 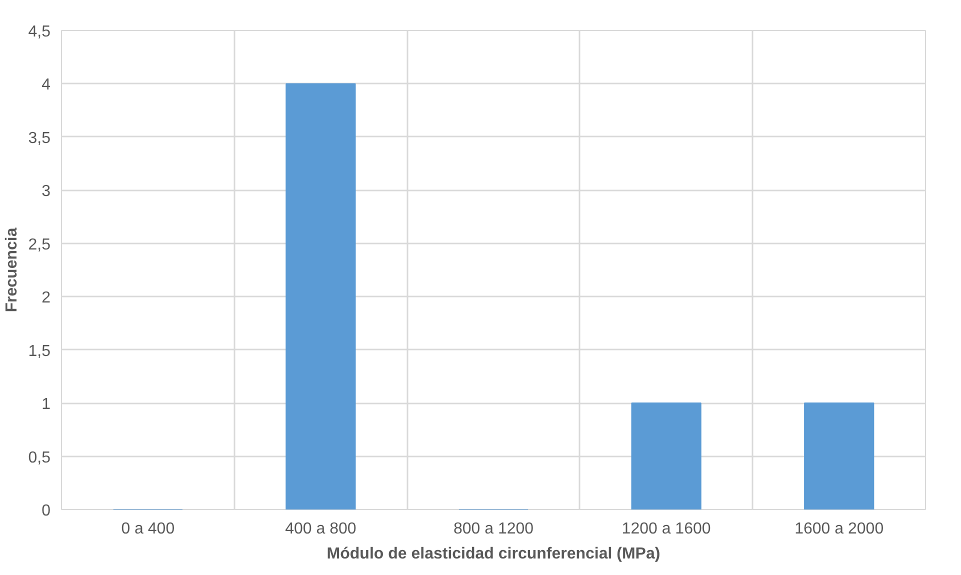 What do you see at coordinates (46, 298) in the screenshot?
I see `y-tick-label: 2` at bounding box center [46, 298].